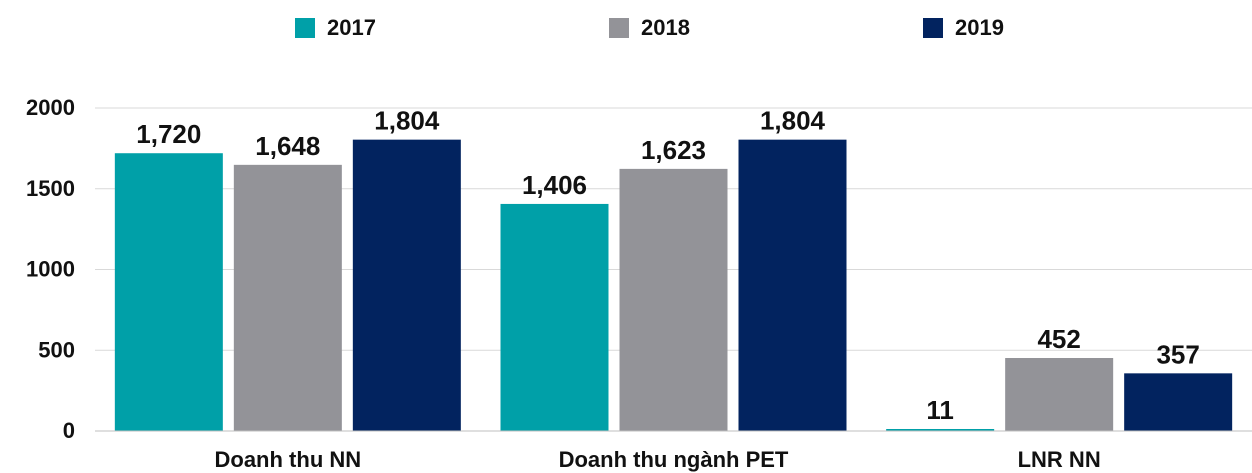  I want to click on y-tick-label: 0, so click(69, 430).